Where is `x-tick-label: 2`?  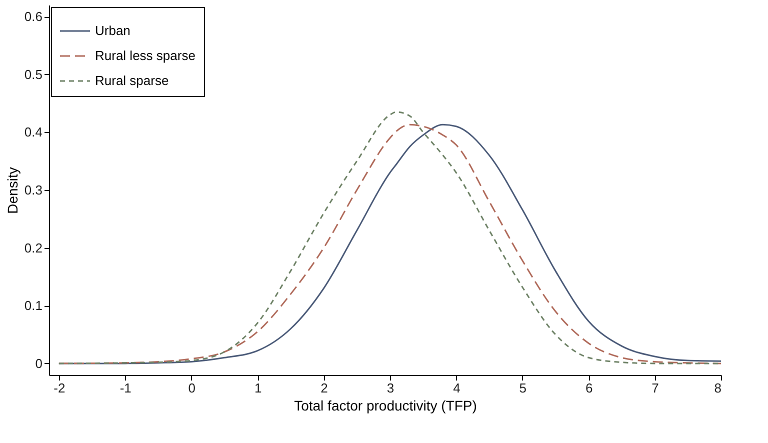 x-tick-label: 2 is located at coordinates (324, 388).